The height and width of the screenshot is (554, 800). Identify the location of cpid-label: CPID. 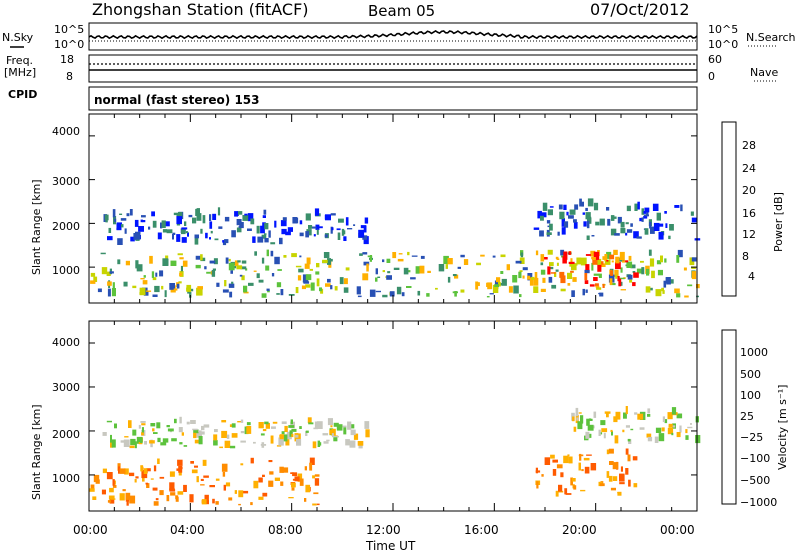
(23, 94).